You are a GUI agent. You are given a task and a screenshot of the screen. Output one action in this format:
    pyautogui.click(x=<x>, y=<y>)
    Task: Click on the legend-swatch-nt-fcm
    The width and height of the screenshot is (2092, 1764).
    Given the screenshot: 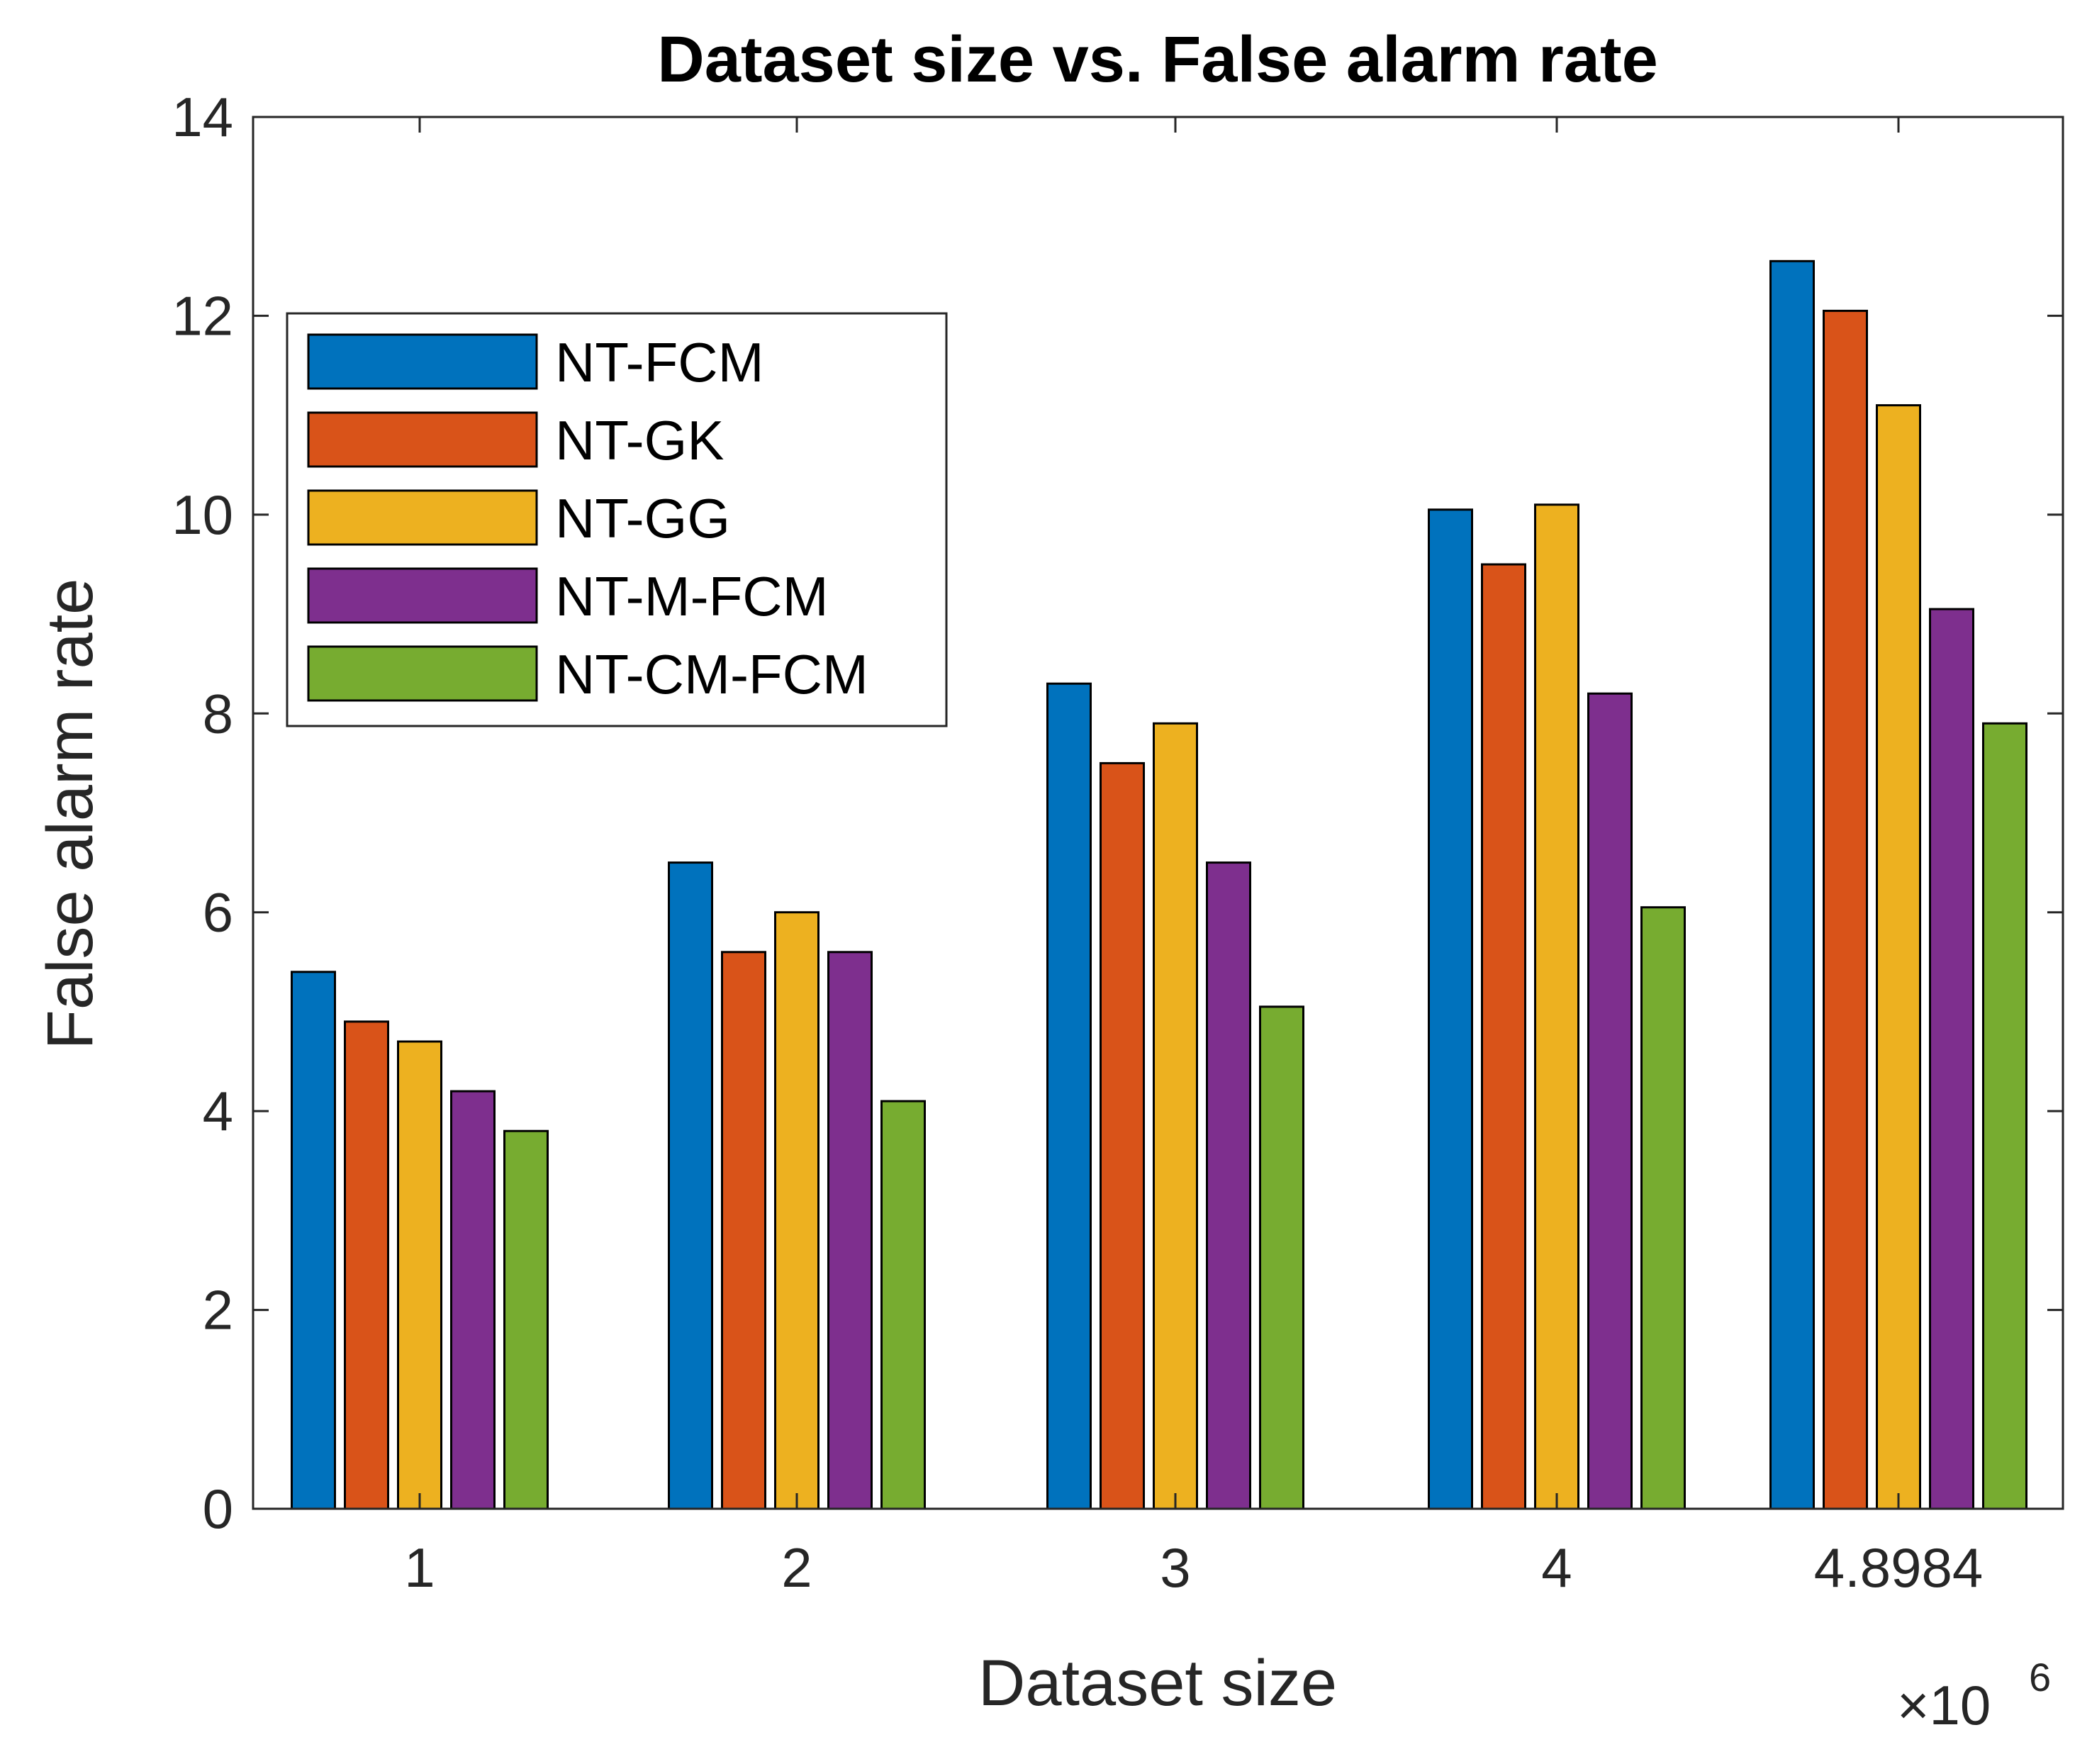 What is the action you would take?
    pyautogui.click(x=422, y=361)
    